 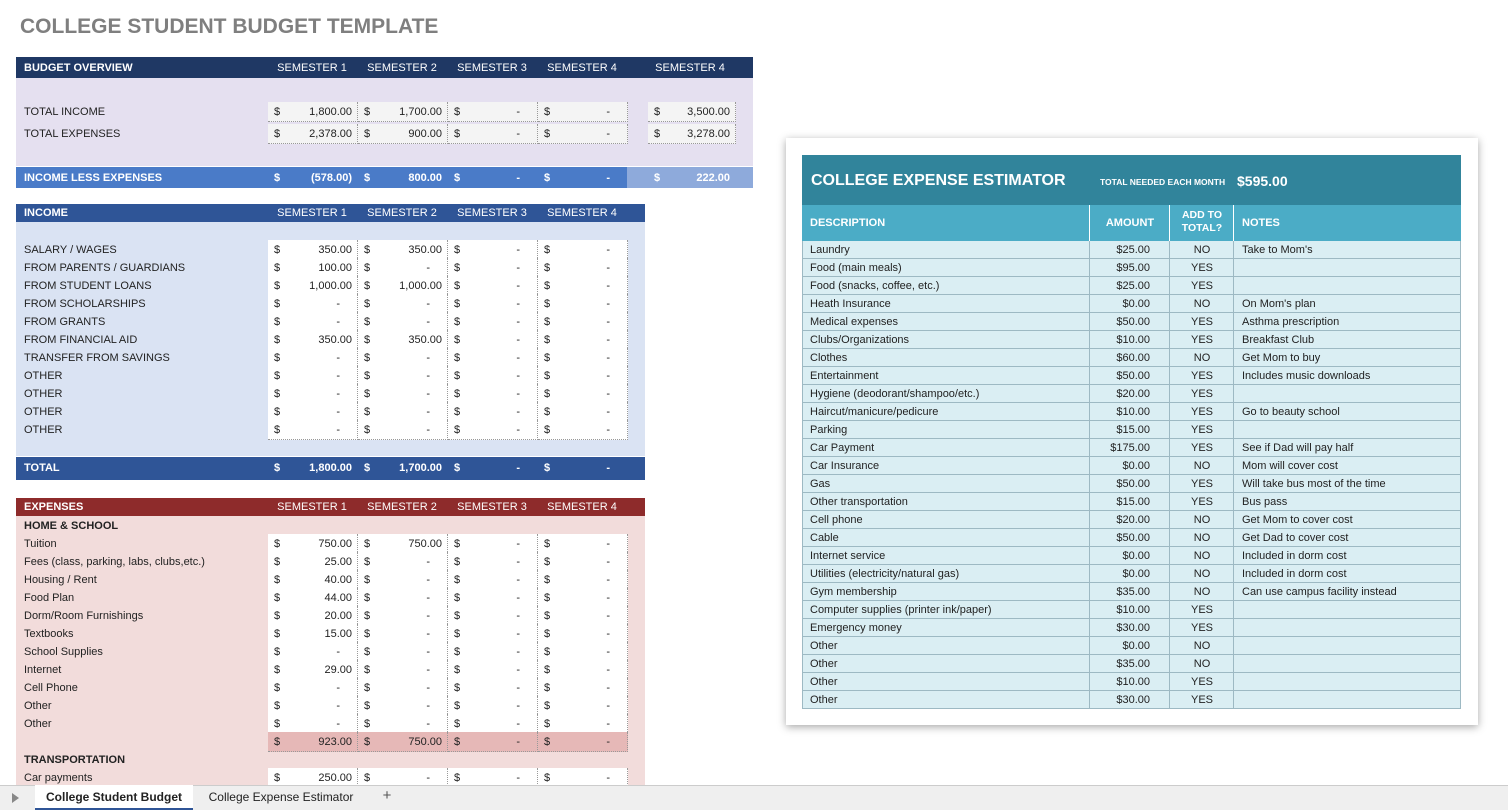 I want to click on notes: See if Dad will pay half, so click(x=1298, y=448).